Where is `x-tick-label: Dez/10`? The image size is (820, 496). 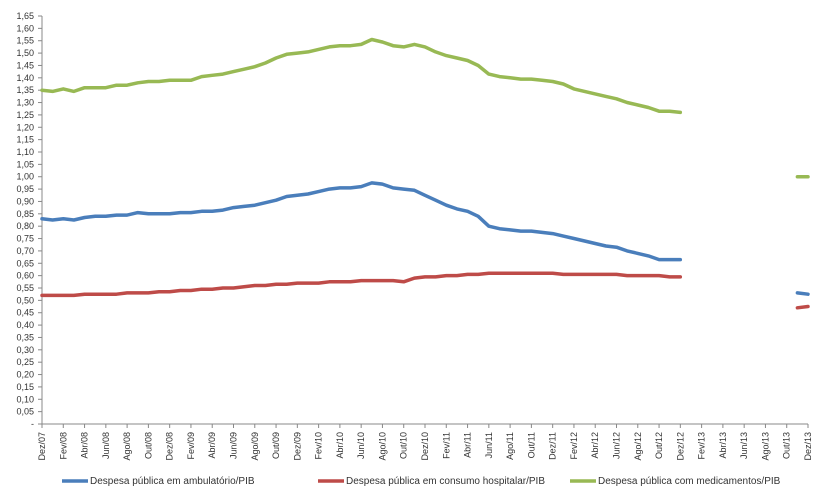
x-tick-label: Dez/10 is located at coordinates (425, 446).